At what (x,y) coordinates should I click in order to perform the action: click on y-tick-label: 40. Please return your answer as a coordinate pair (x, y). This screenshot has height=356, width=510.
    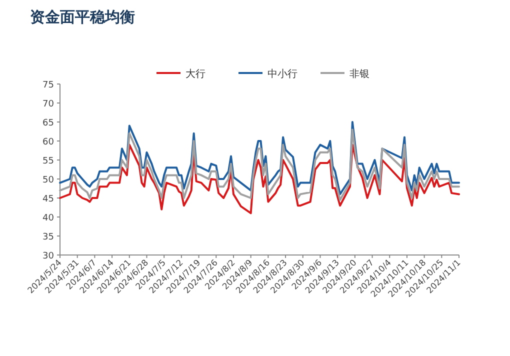
    Looking at the image, I should click on (48, 219).